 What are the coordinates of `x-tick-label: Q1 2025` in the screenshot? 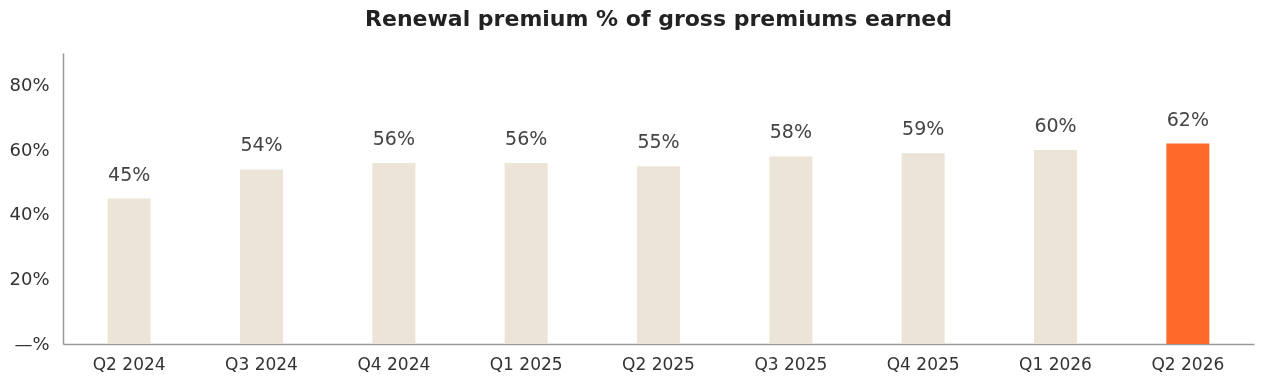 It's located at (526, 363).